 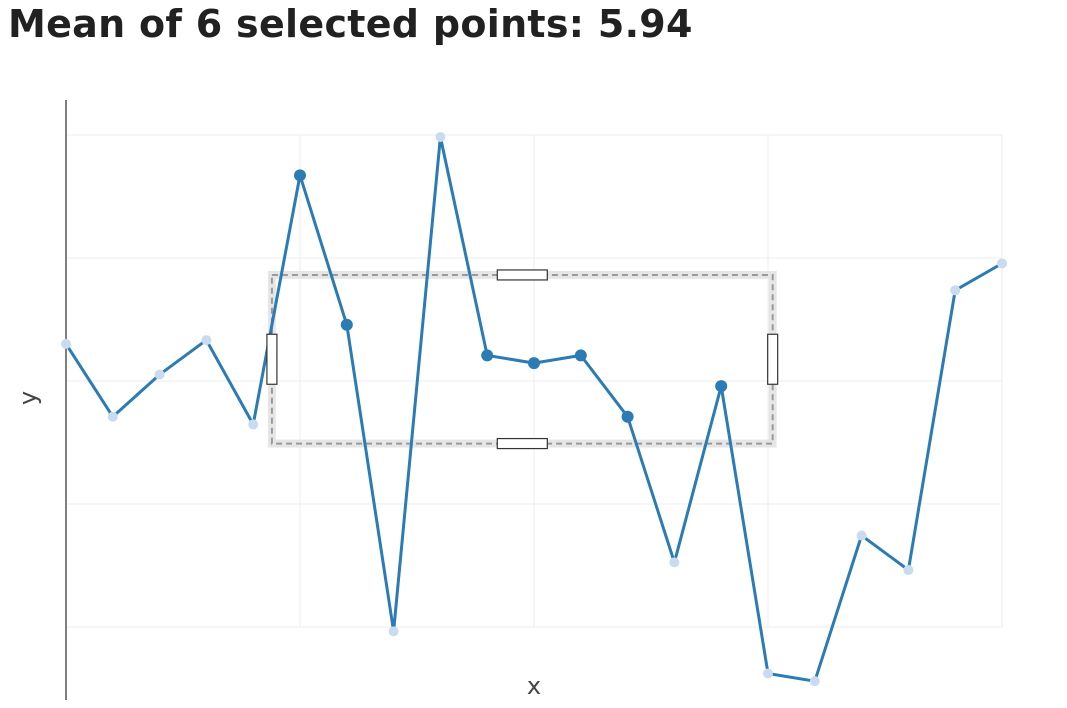 What do you see at coordinates (522, 275) in the screenshot?
I see `brush-handle-top` at bounding box center [522, 275].